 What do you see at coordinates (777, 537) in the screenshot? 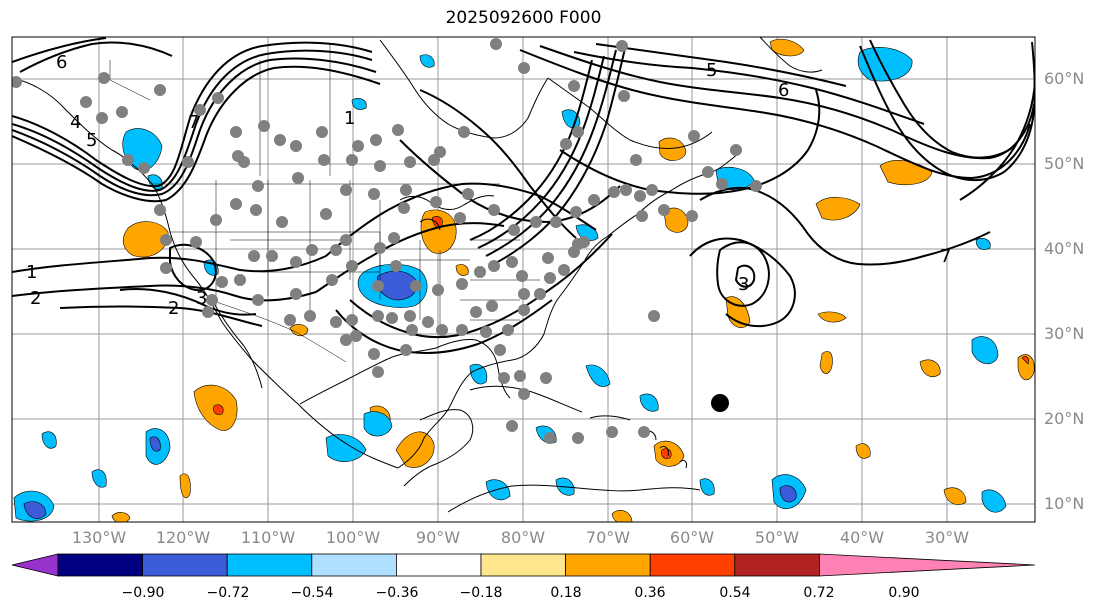
I see `lon-label-50w: 50°W` at bounding box center [777, 537].